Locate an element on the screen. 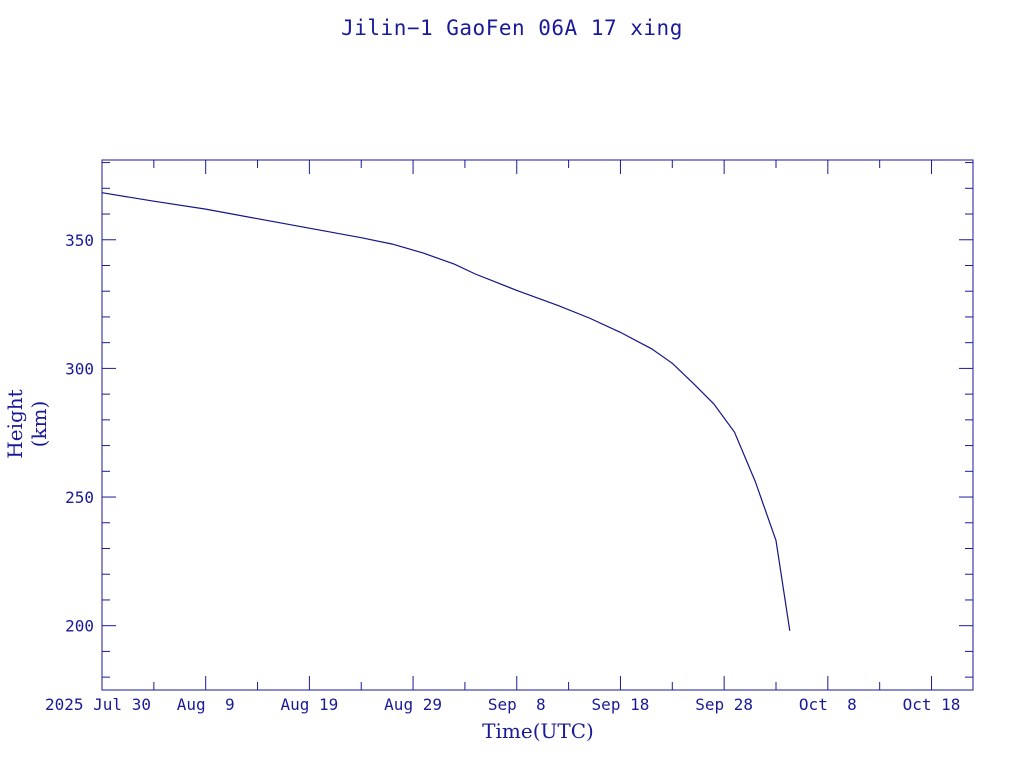 This screenshot has height=768, width=1024. x-tick-label: Sep 28 is located at coordinates (724, 704).